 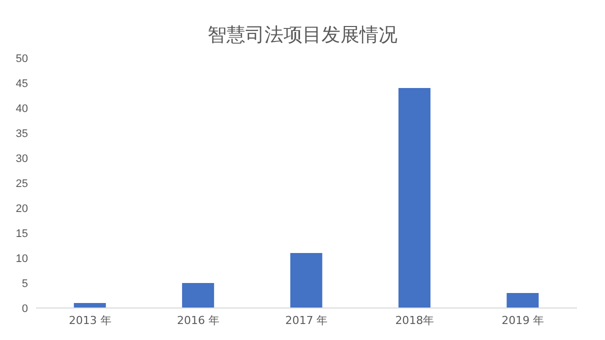 What do you see at coordinates (22, 108) in the screenshot?
I see `y-tick-label: 40` at bounding box center [22, 108].